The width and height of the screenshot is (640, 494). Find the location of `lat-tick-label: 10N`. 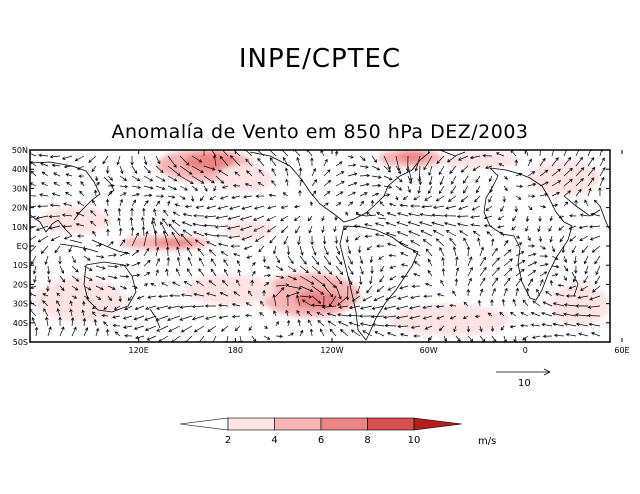

lat-tick-label: 10N is located at coordinates (20, 227).